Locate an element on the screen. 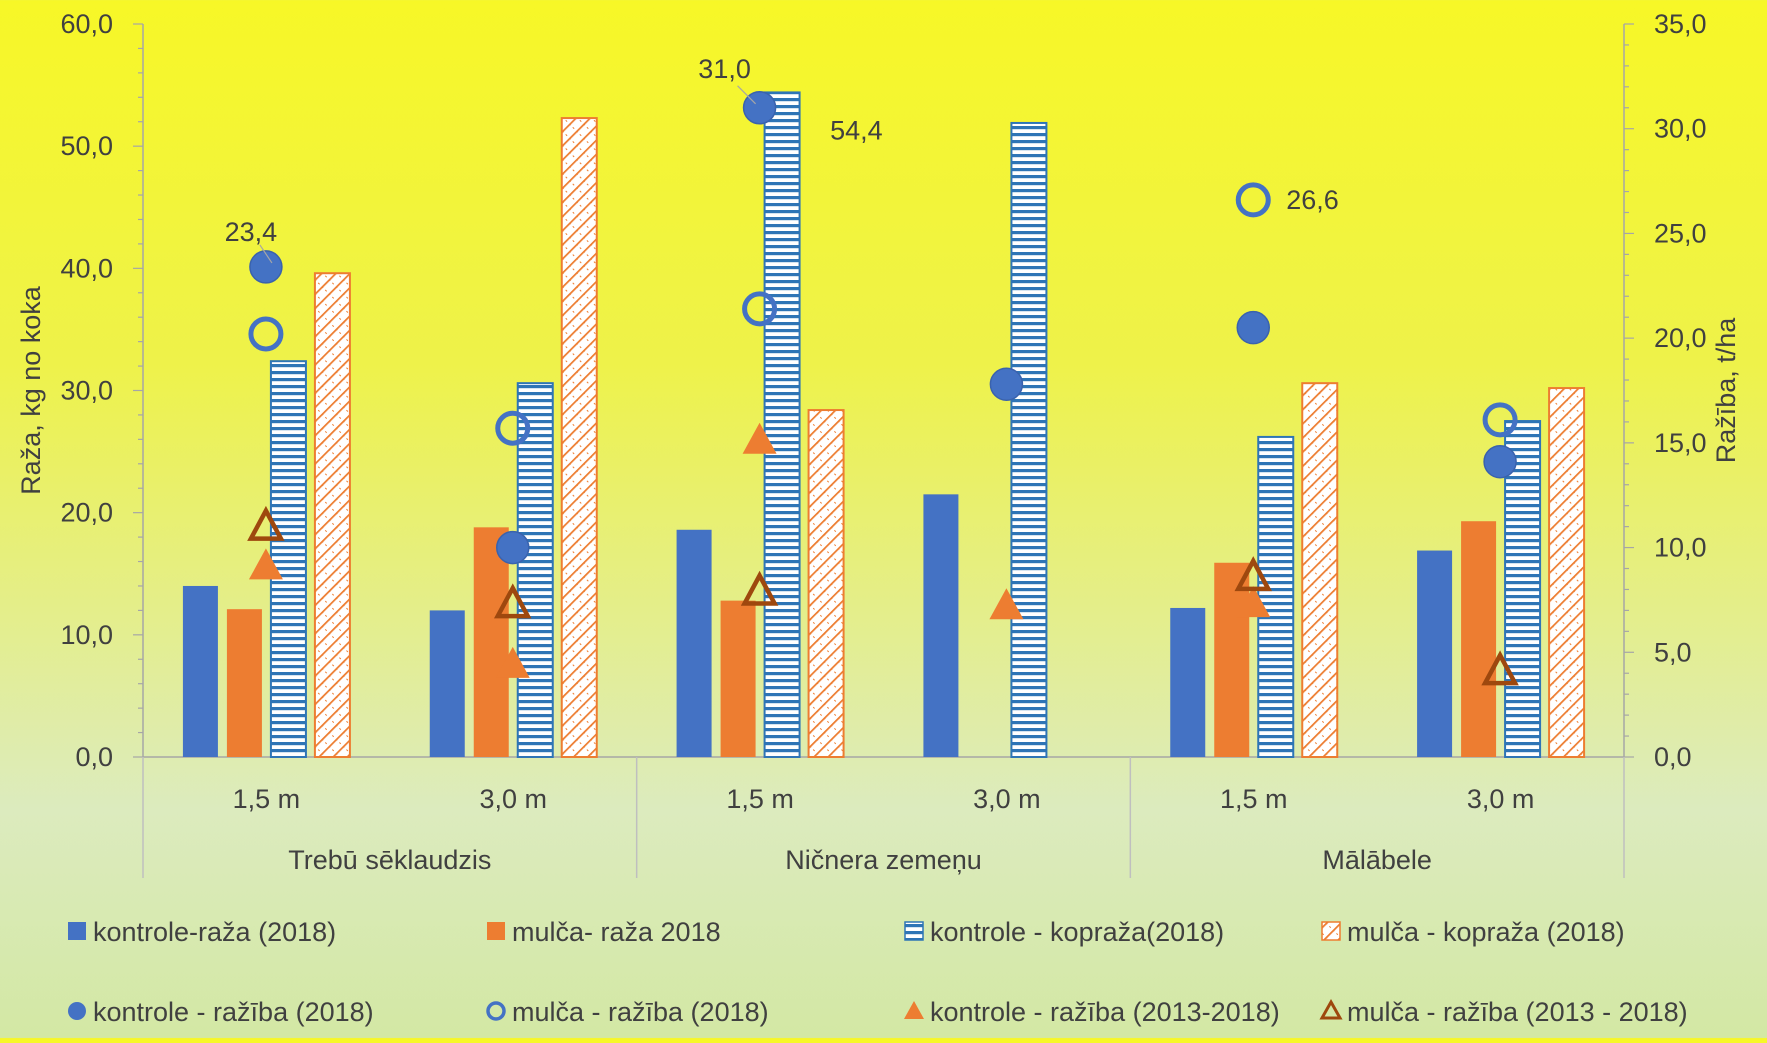 Image resolution: width=1767 pixels, height=1043 pixels. data-labels: 23,4 31,0 54,4 26,6 is located at coordinates (782, 159).